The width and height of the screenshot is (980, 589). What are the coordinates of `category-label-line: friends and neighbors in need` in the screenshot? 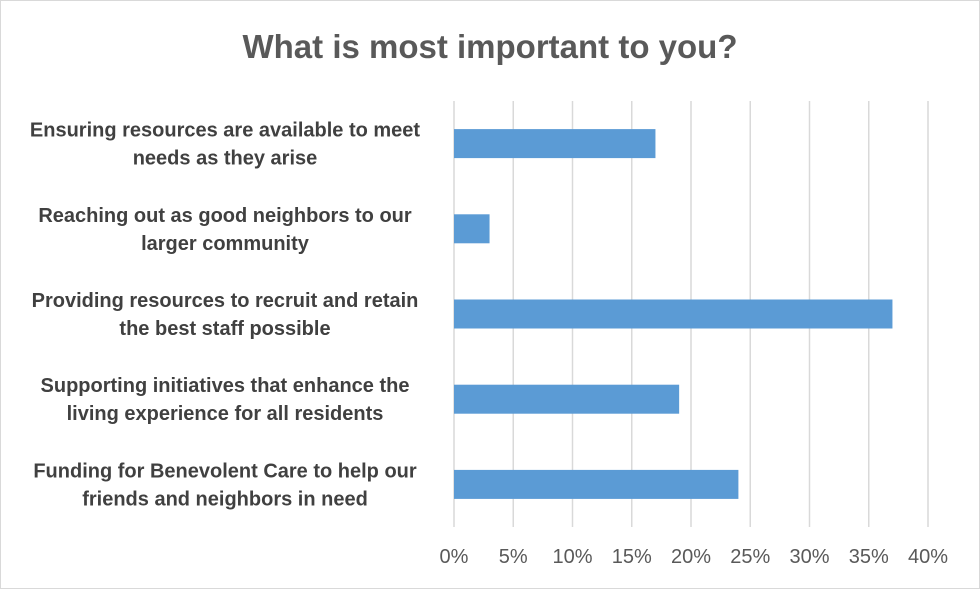 It's located at (225, 499).